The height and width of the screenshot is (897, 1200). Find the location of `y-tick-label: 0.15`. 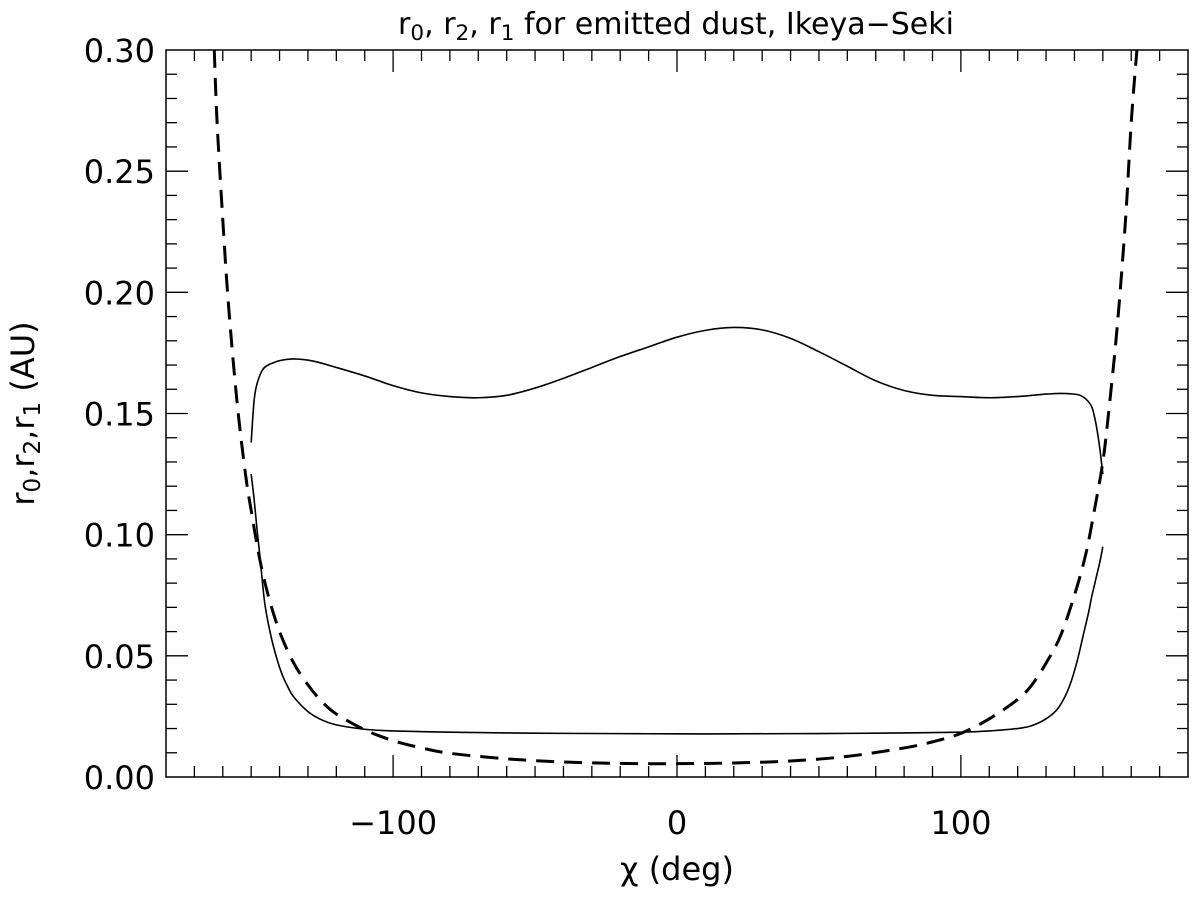

y-tick-label: 0.15 is located at coordinates (119, 415).